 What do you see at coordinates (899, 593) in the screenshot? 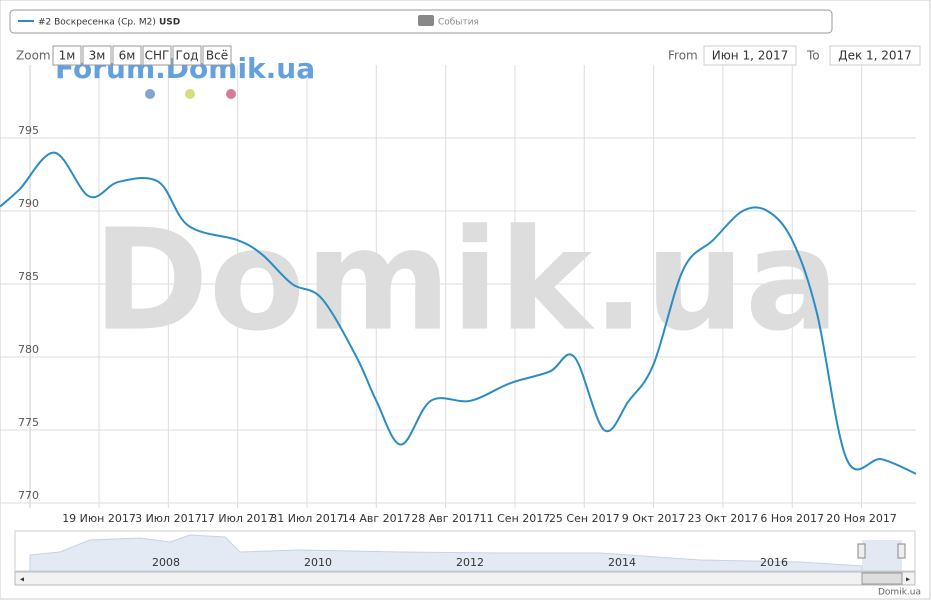
I see `credit: Domik.ua` at bounding box center [899, 593].